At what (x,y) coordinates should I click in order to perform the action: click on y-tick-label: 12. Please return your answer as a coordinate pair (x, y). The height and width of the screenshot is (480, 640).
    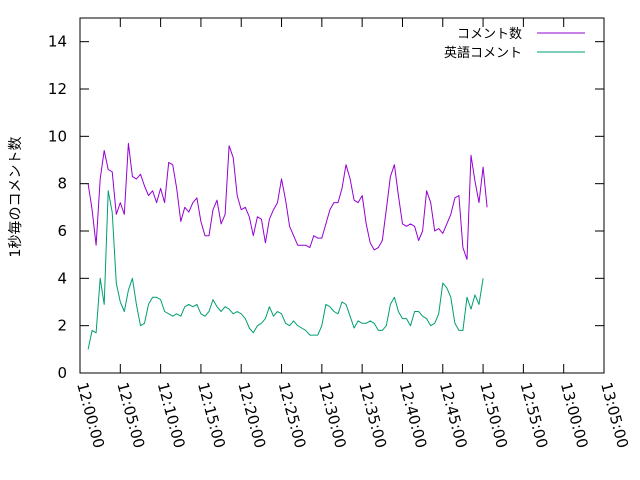
    Looking at the image, I should click on (57, 89).